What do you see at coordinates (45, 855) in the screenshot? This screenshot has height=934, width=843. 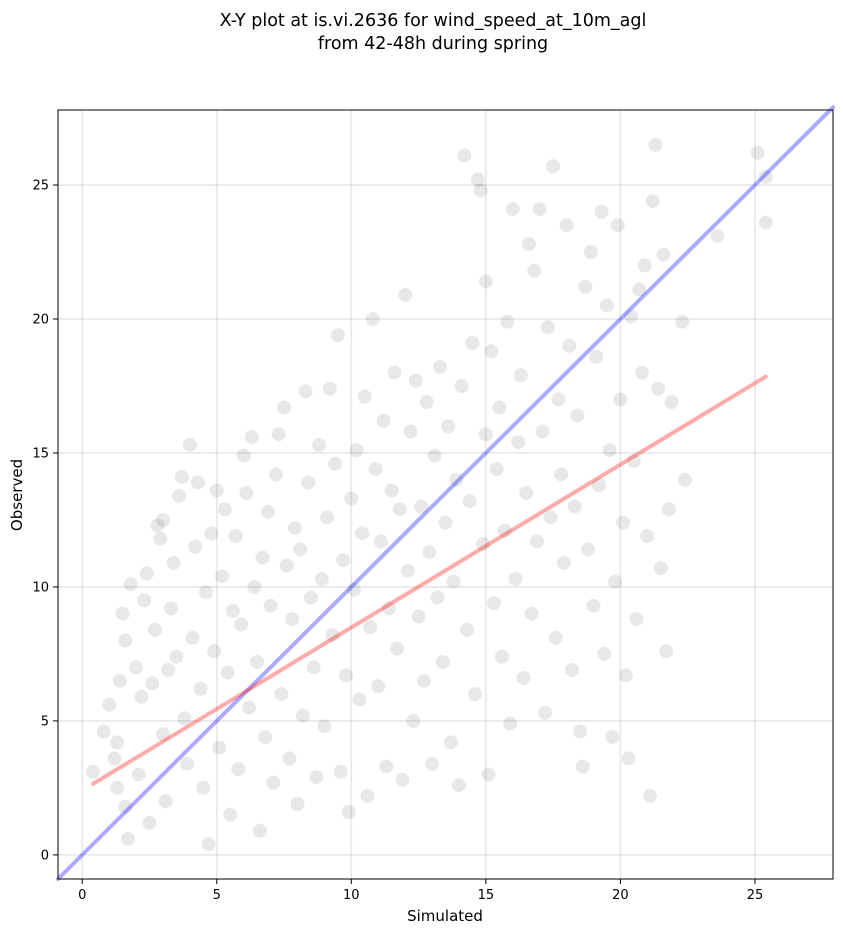 I see `y-tick-label-0: 0` at bounding box center [45, 855].